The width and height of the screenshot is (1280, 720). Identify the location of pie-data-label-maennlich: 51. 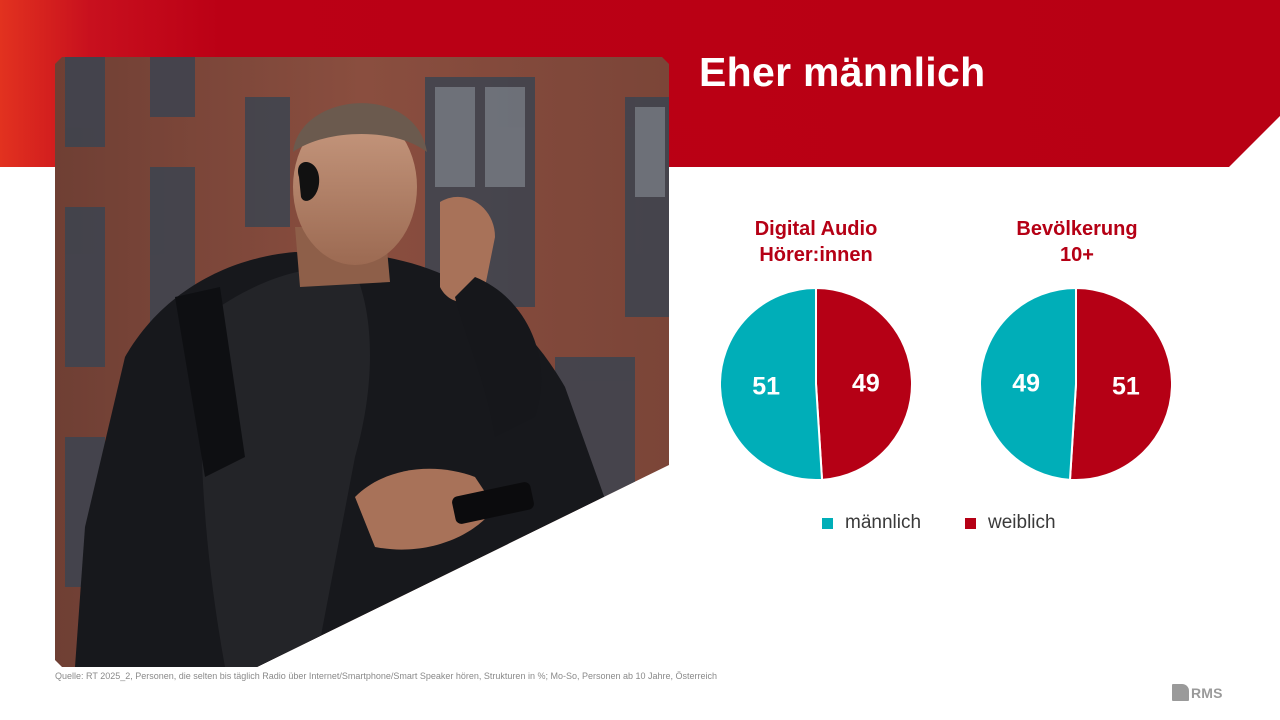
(766, 387).